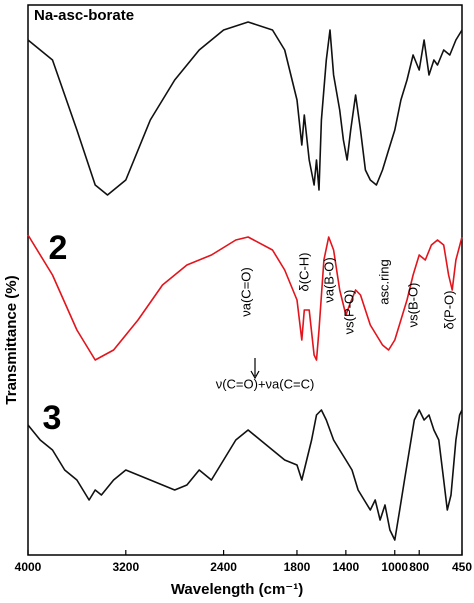 This screenshot has height=603, width=474. Describe the element at coordinates (11, 339) in the screenshot. I see `y-axis-label: Transmittance (%)` at that location.